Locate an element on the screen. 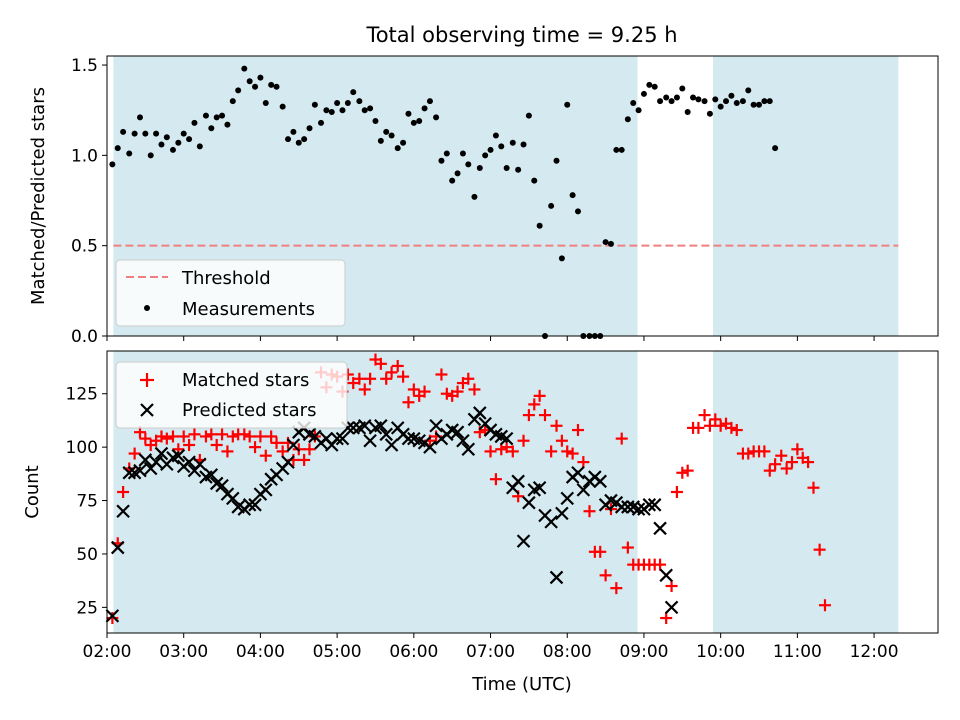  bottom-y-axis: 25 50 75 100 125 is located at coordinates (86, 501).